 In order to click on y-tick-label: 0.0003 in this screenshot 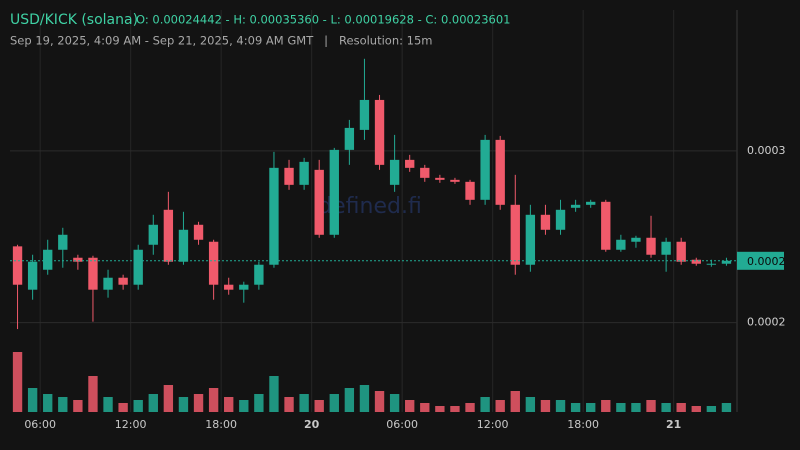, I will do `click(766, 150)`.